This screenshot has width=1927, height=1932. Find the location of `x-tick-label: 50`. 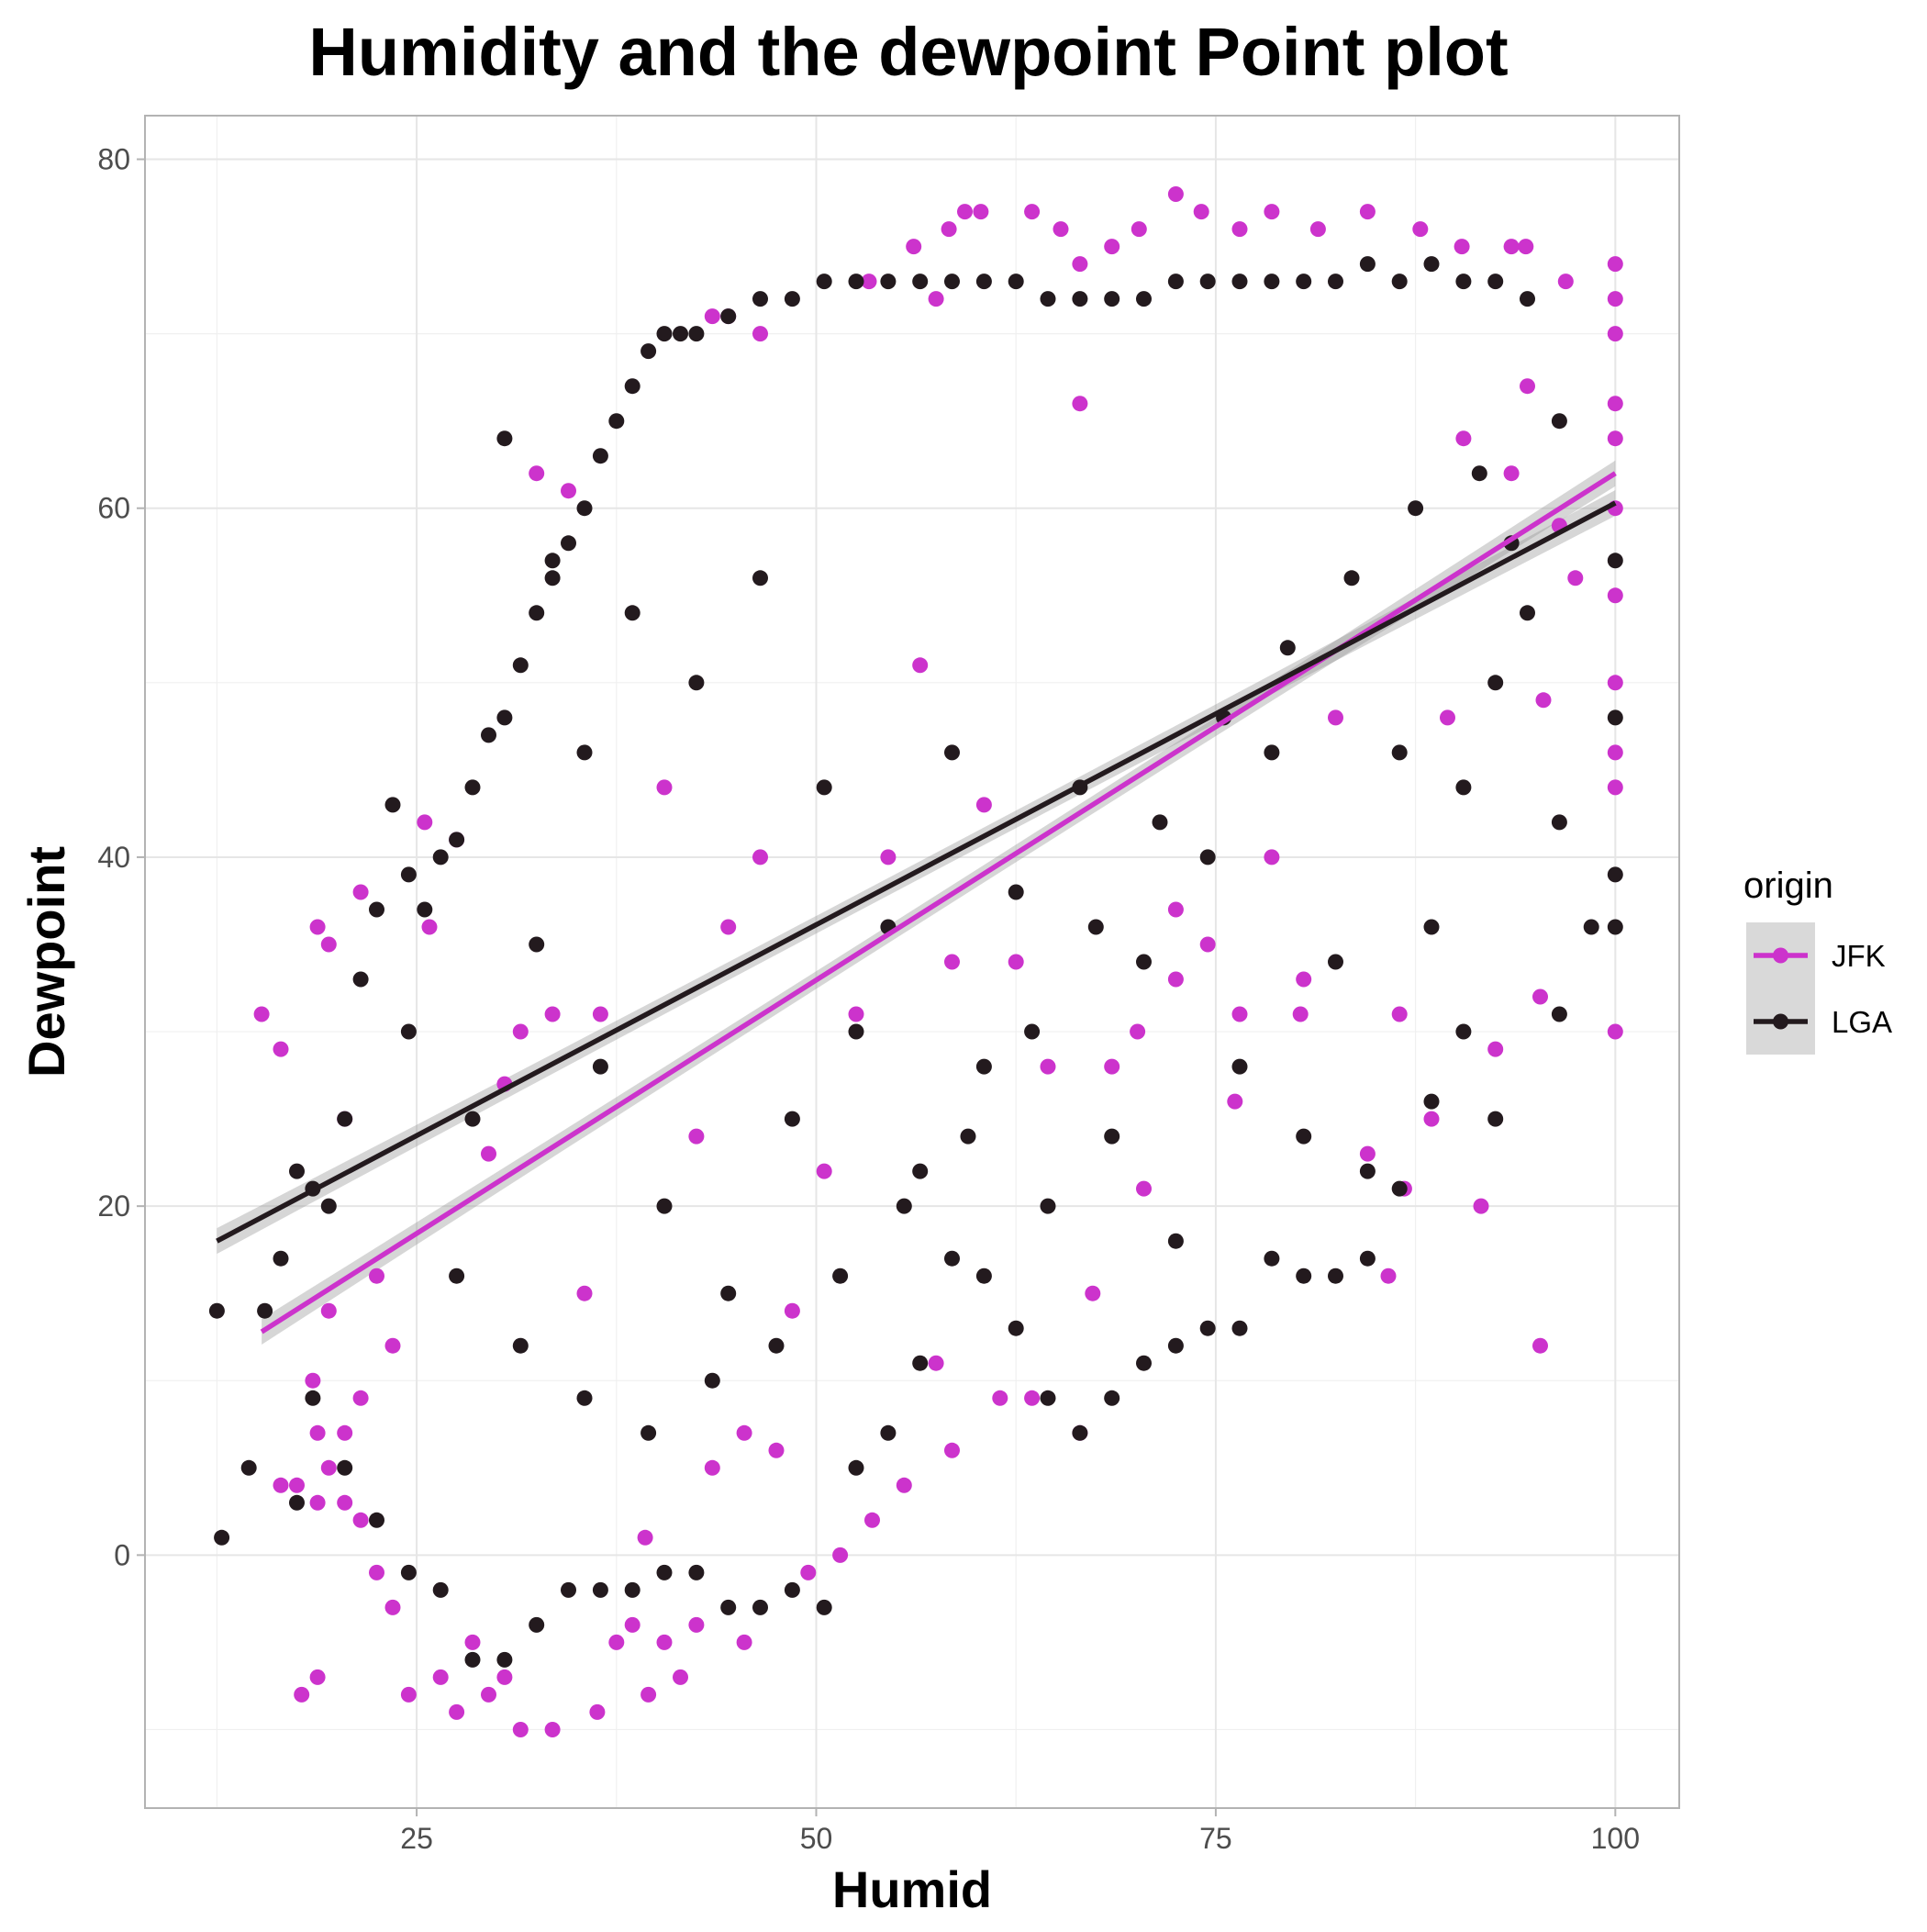

x-tick-label: 50 is located at coordinates (816, 1838).